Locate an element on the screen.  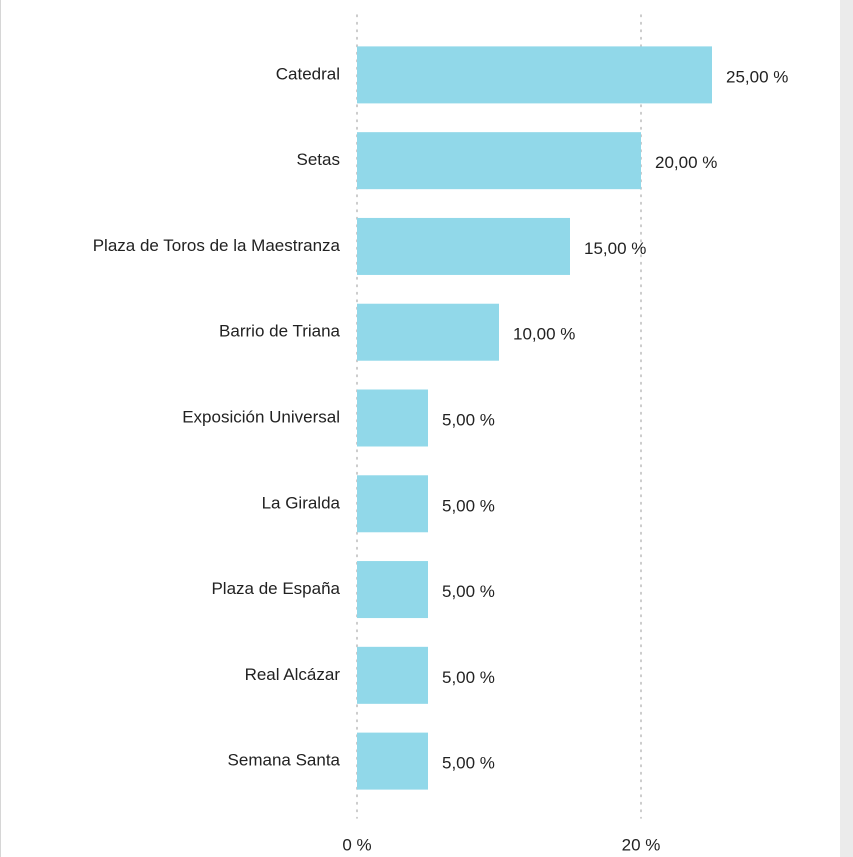
y-tick-label: Catedral is located at coordinates (308, 73).